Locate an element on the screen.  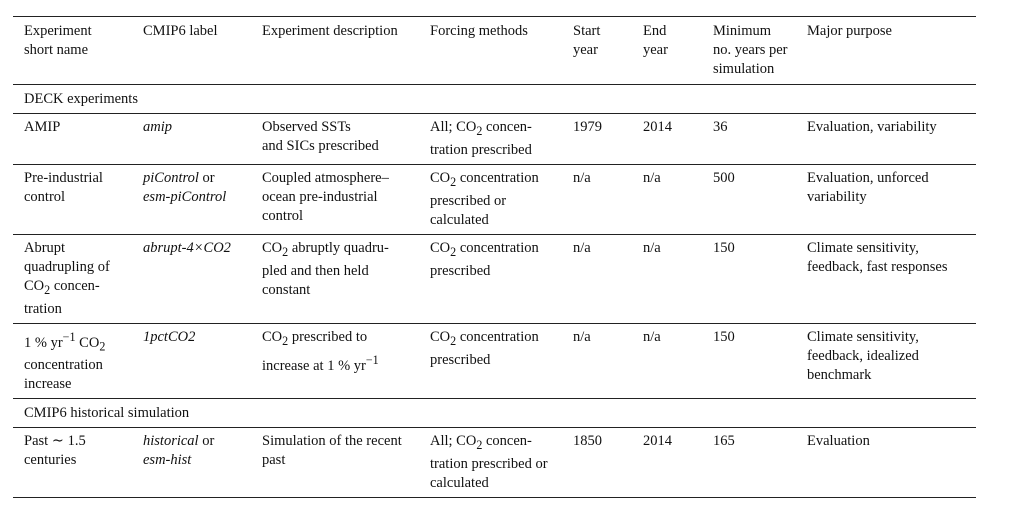
header-end-year: End year is located at coordinates (655, 40).